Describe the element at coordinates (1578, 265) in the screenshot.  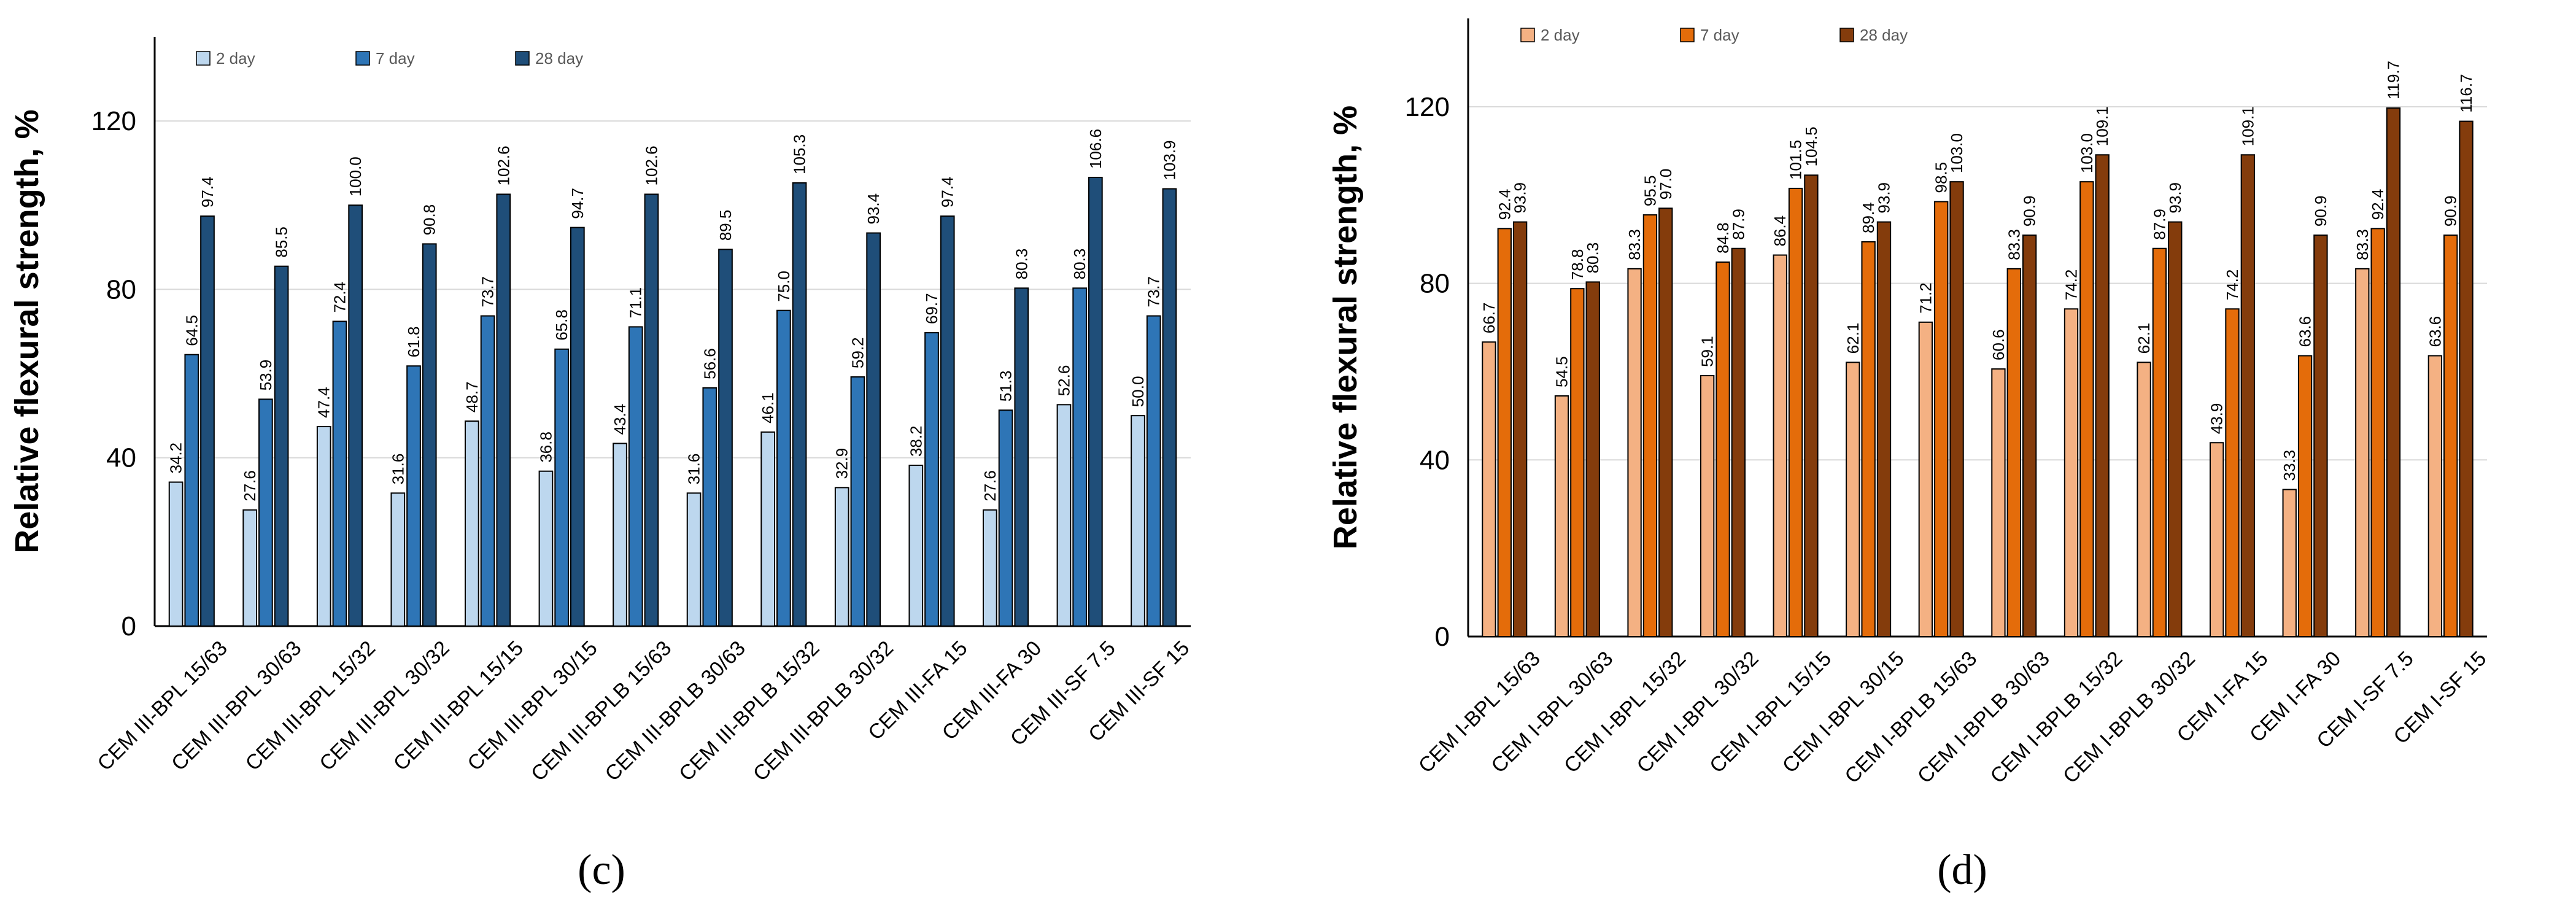
I see `data-label: 78.8` at that location.